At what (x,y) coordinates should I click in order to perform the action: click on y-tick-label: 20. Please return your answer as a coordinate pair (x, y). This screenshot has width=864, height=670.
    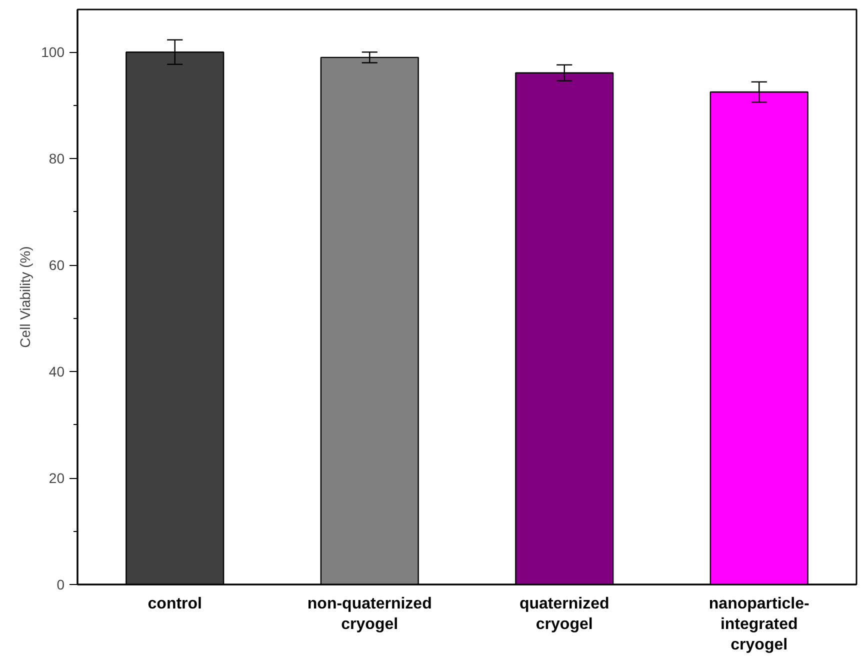
    Looking at the image, I should click on (56, 478).